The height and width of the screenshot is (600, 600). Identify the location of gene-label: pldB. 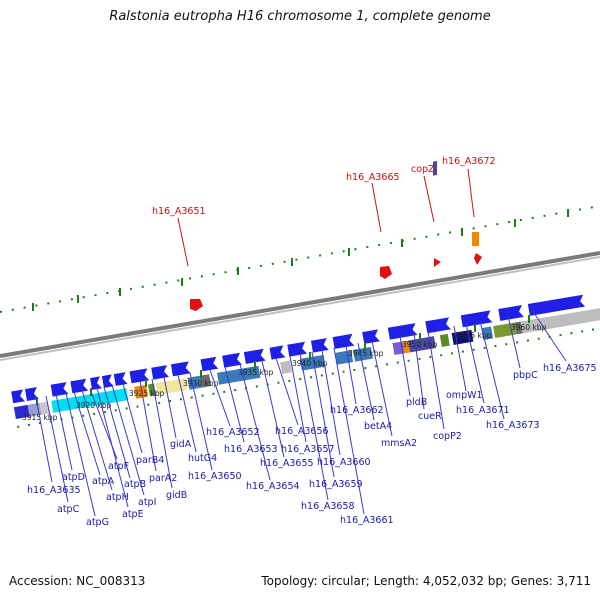
(416, 402).